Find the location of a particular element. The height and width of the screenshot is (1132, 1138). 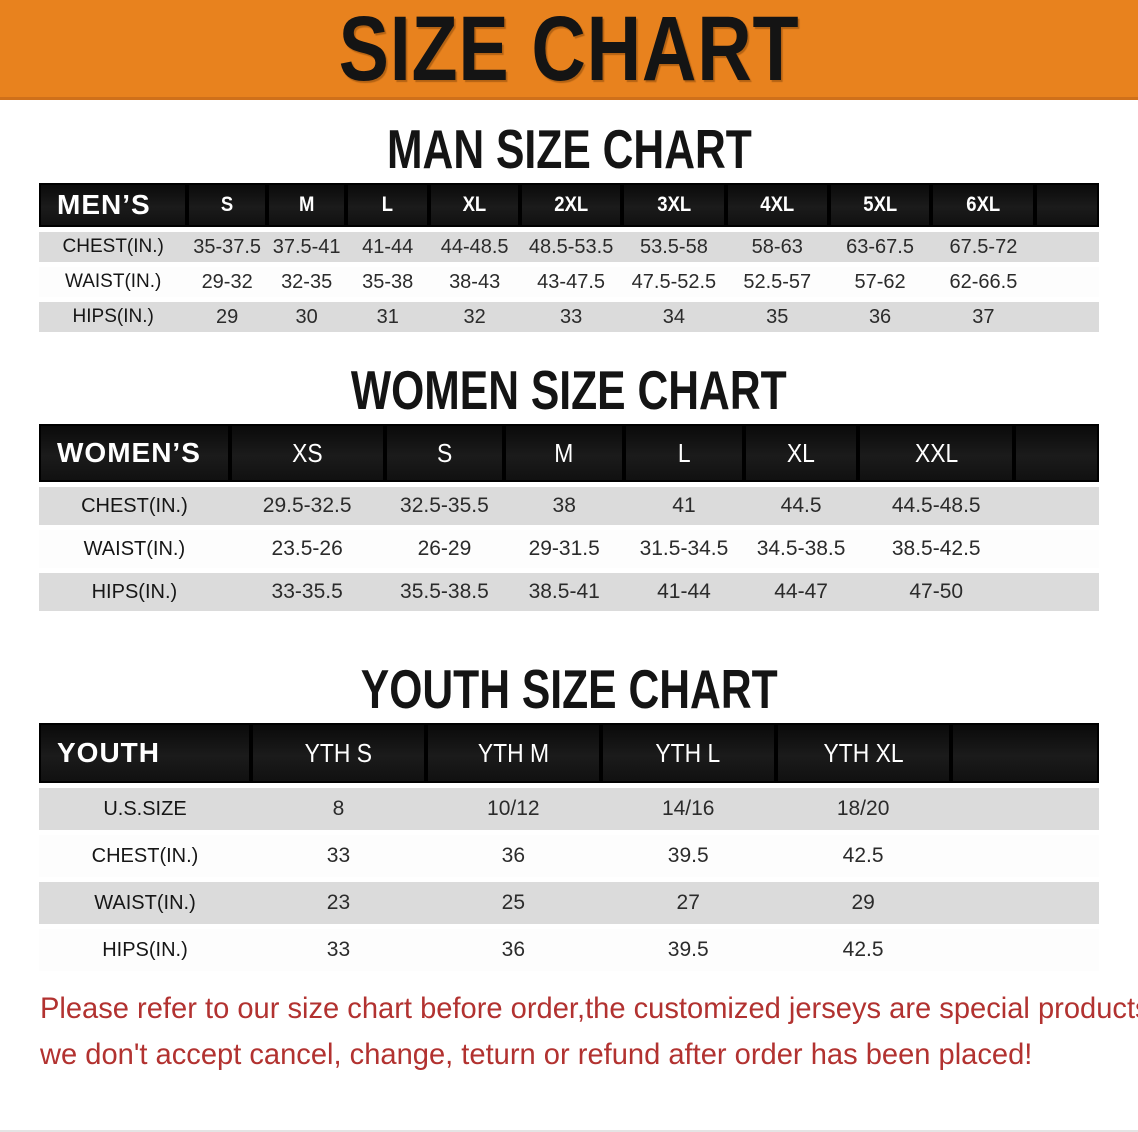

value-cell: 47.5-52.5 is located at coordinates (673, 282).